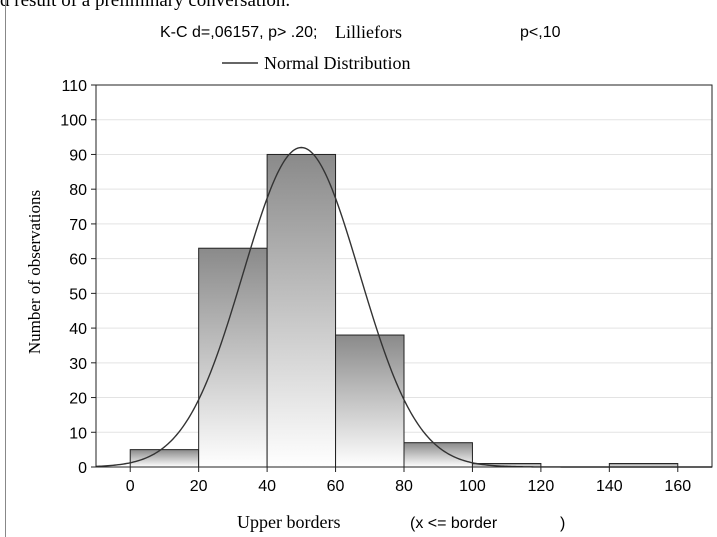  Describe the element at coordinates (288, 522) in the screenshot. I see `x-axis-label: Upper borders` at that location.